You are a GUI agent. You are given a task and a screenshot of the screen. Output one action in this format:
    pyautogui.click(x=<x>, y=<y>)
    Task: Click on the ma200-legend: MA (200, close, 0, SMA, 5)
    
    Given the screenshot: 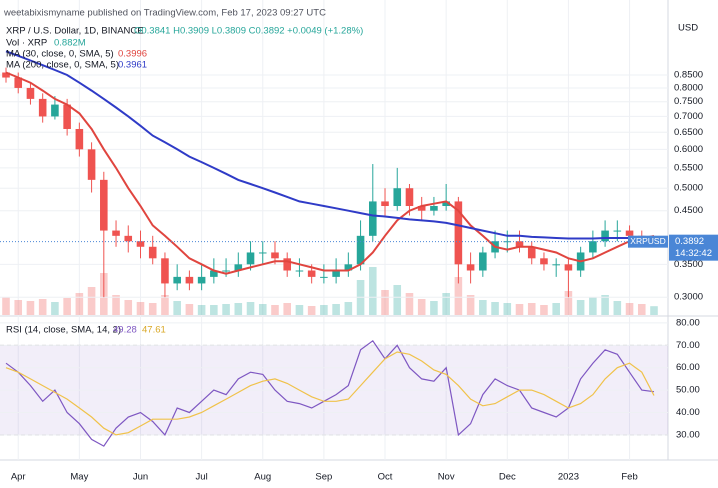 What is the action you would take?
    pyautogui.click(x=62, y=65)
    